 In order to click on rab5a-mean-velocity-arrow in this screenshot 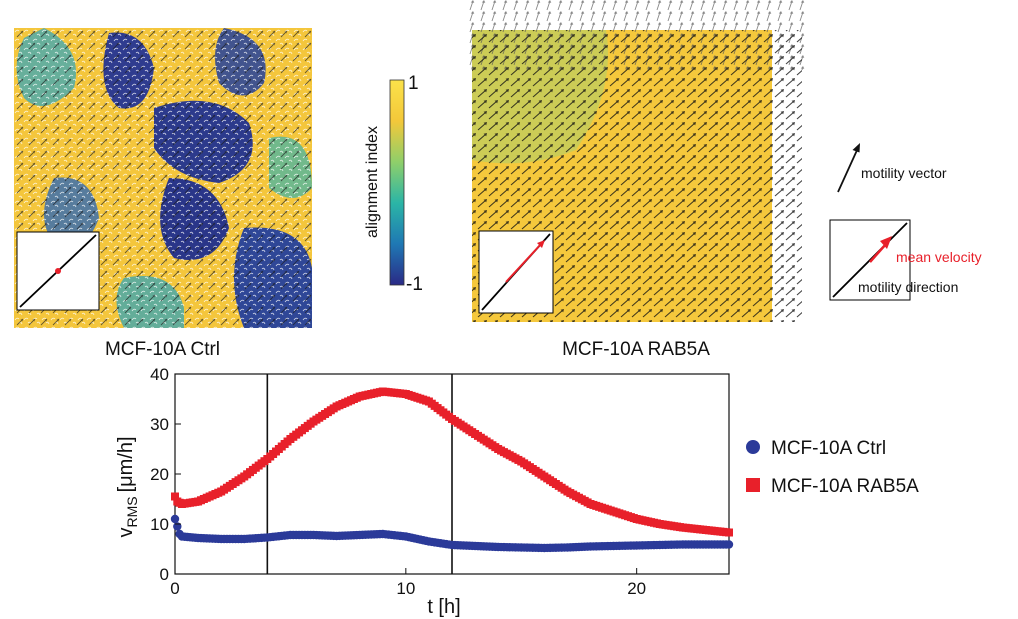, I will do `click(541, 244)`.